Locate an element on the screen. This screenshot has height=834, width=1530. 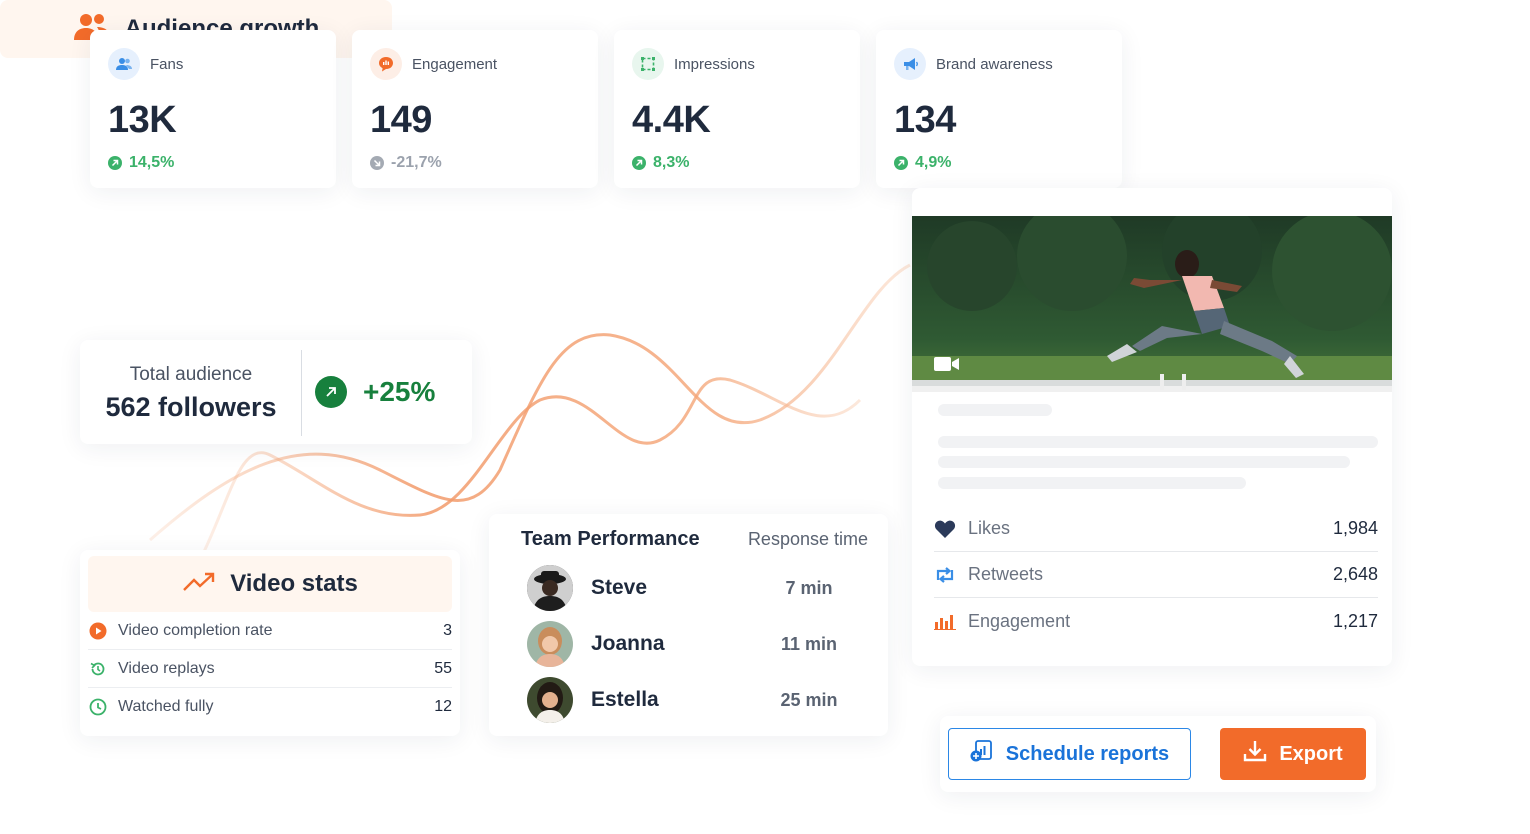
team-member-name: Estella is located at coordinates (625, 699).